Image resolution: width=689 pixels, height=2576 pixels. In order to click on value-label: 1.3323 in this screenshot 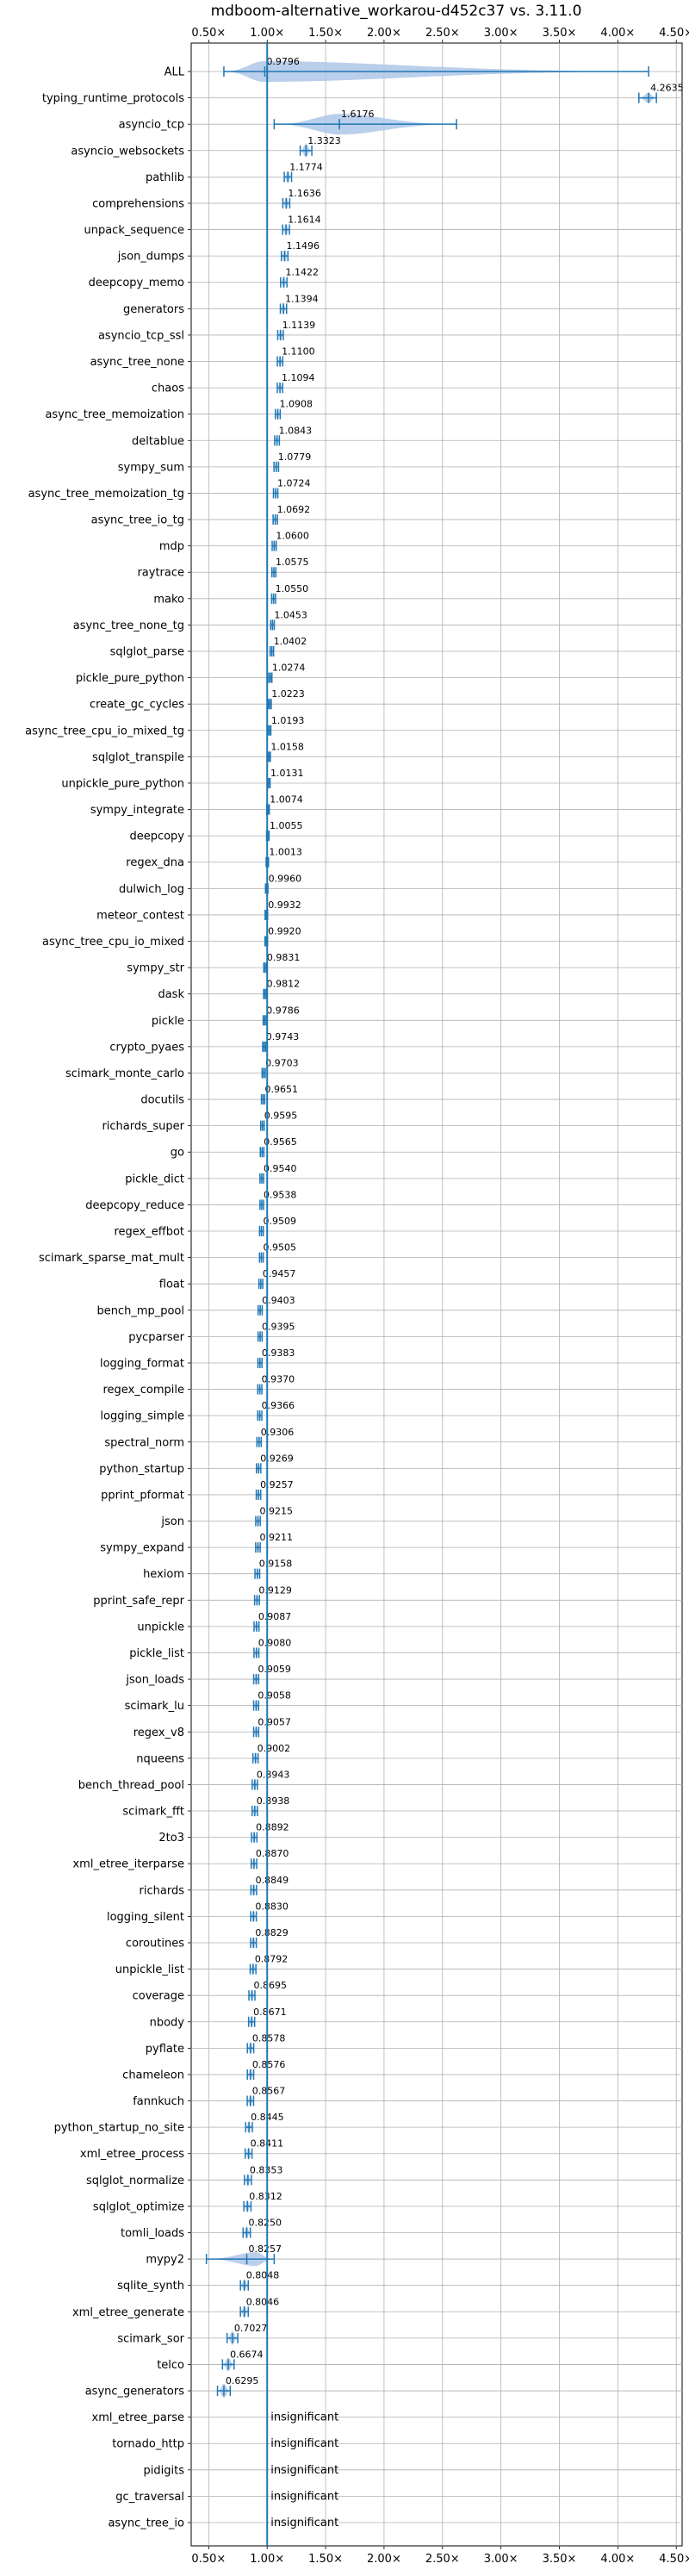, I will do `click(324, 141)`.